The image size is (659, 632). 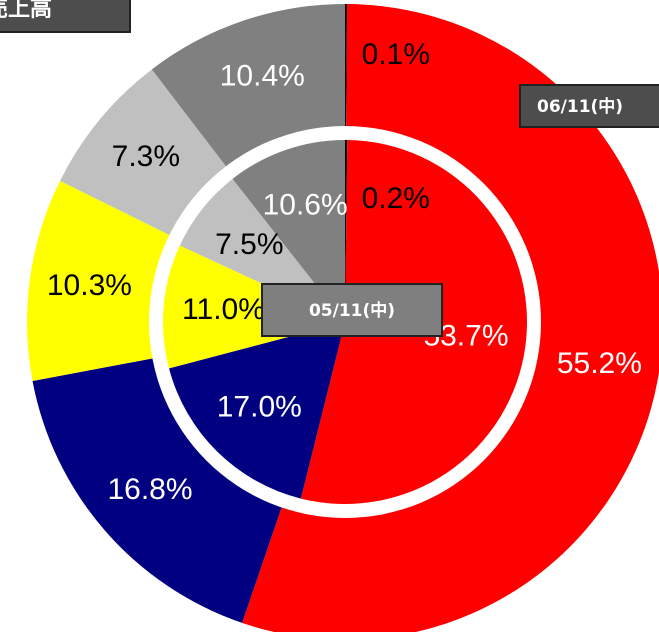 I want to click on data-label: 10.6%, so click(x=305, y=205).